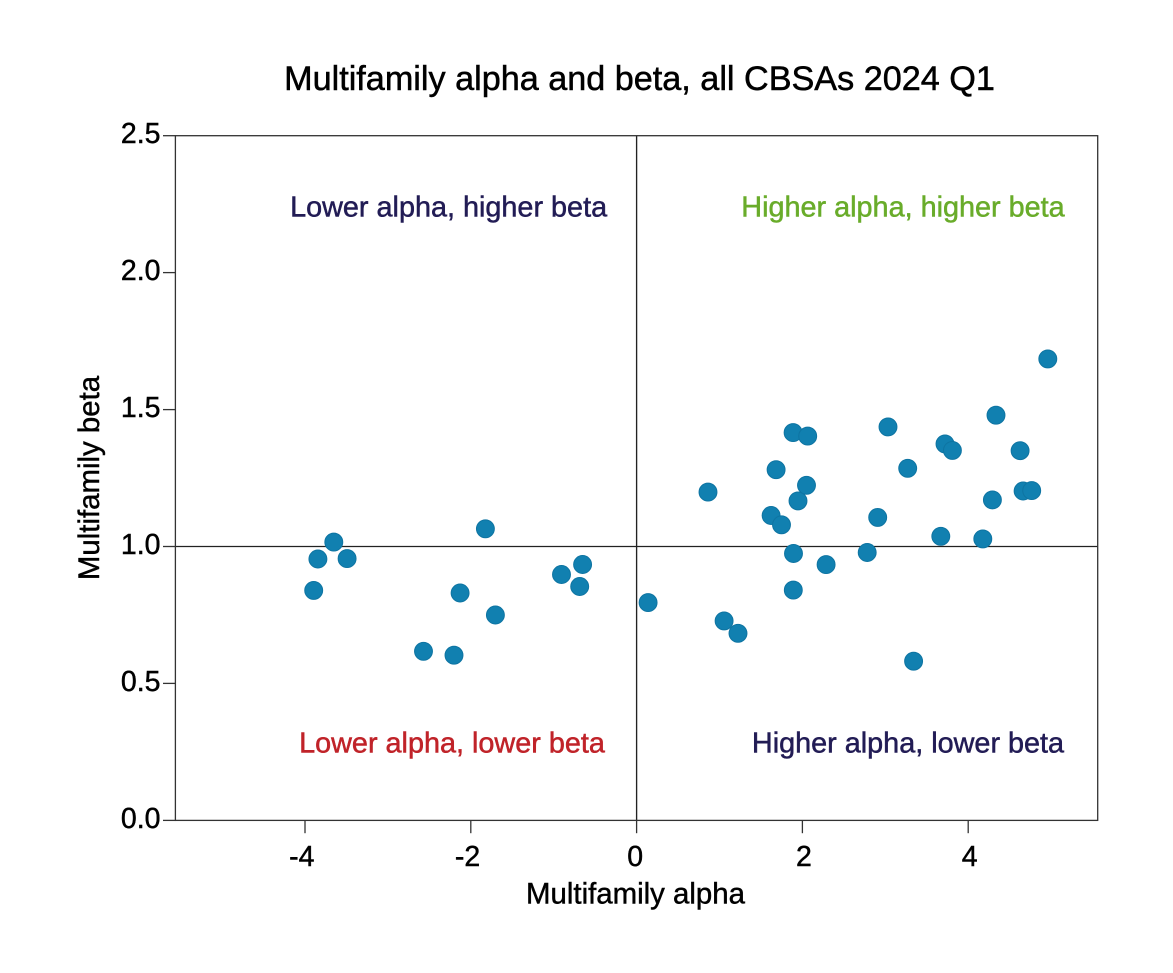 The image size is (1173, 973). Describe the element at coordinates (141, 682) in the screenshot. I see `svg-text: 0.5` at that location.